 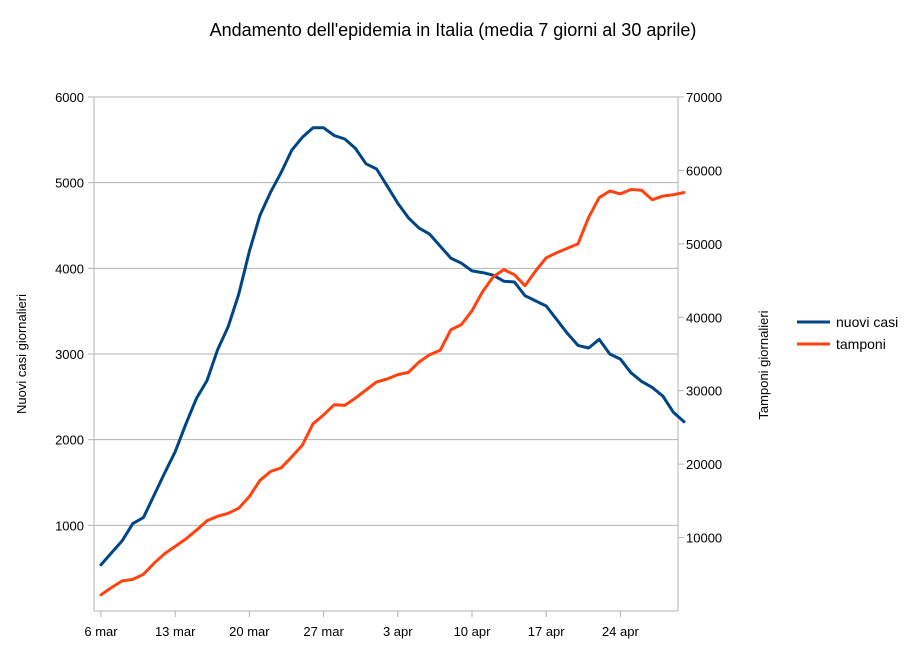 I want to click on right-tick-label: 20000, so click(x=704, y=464).